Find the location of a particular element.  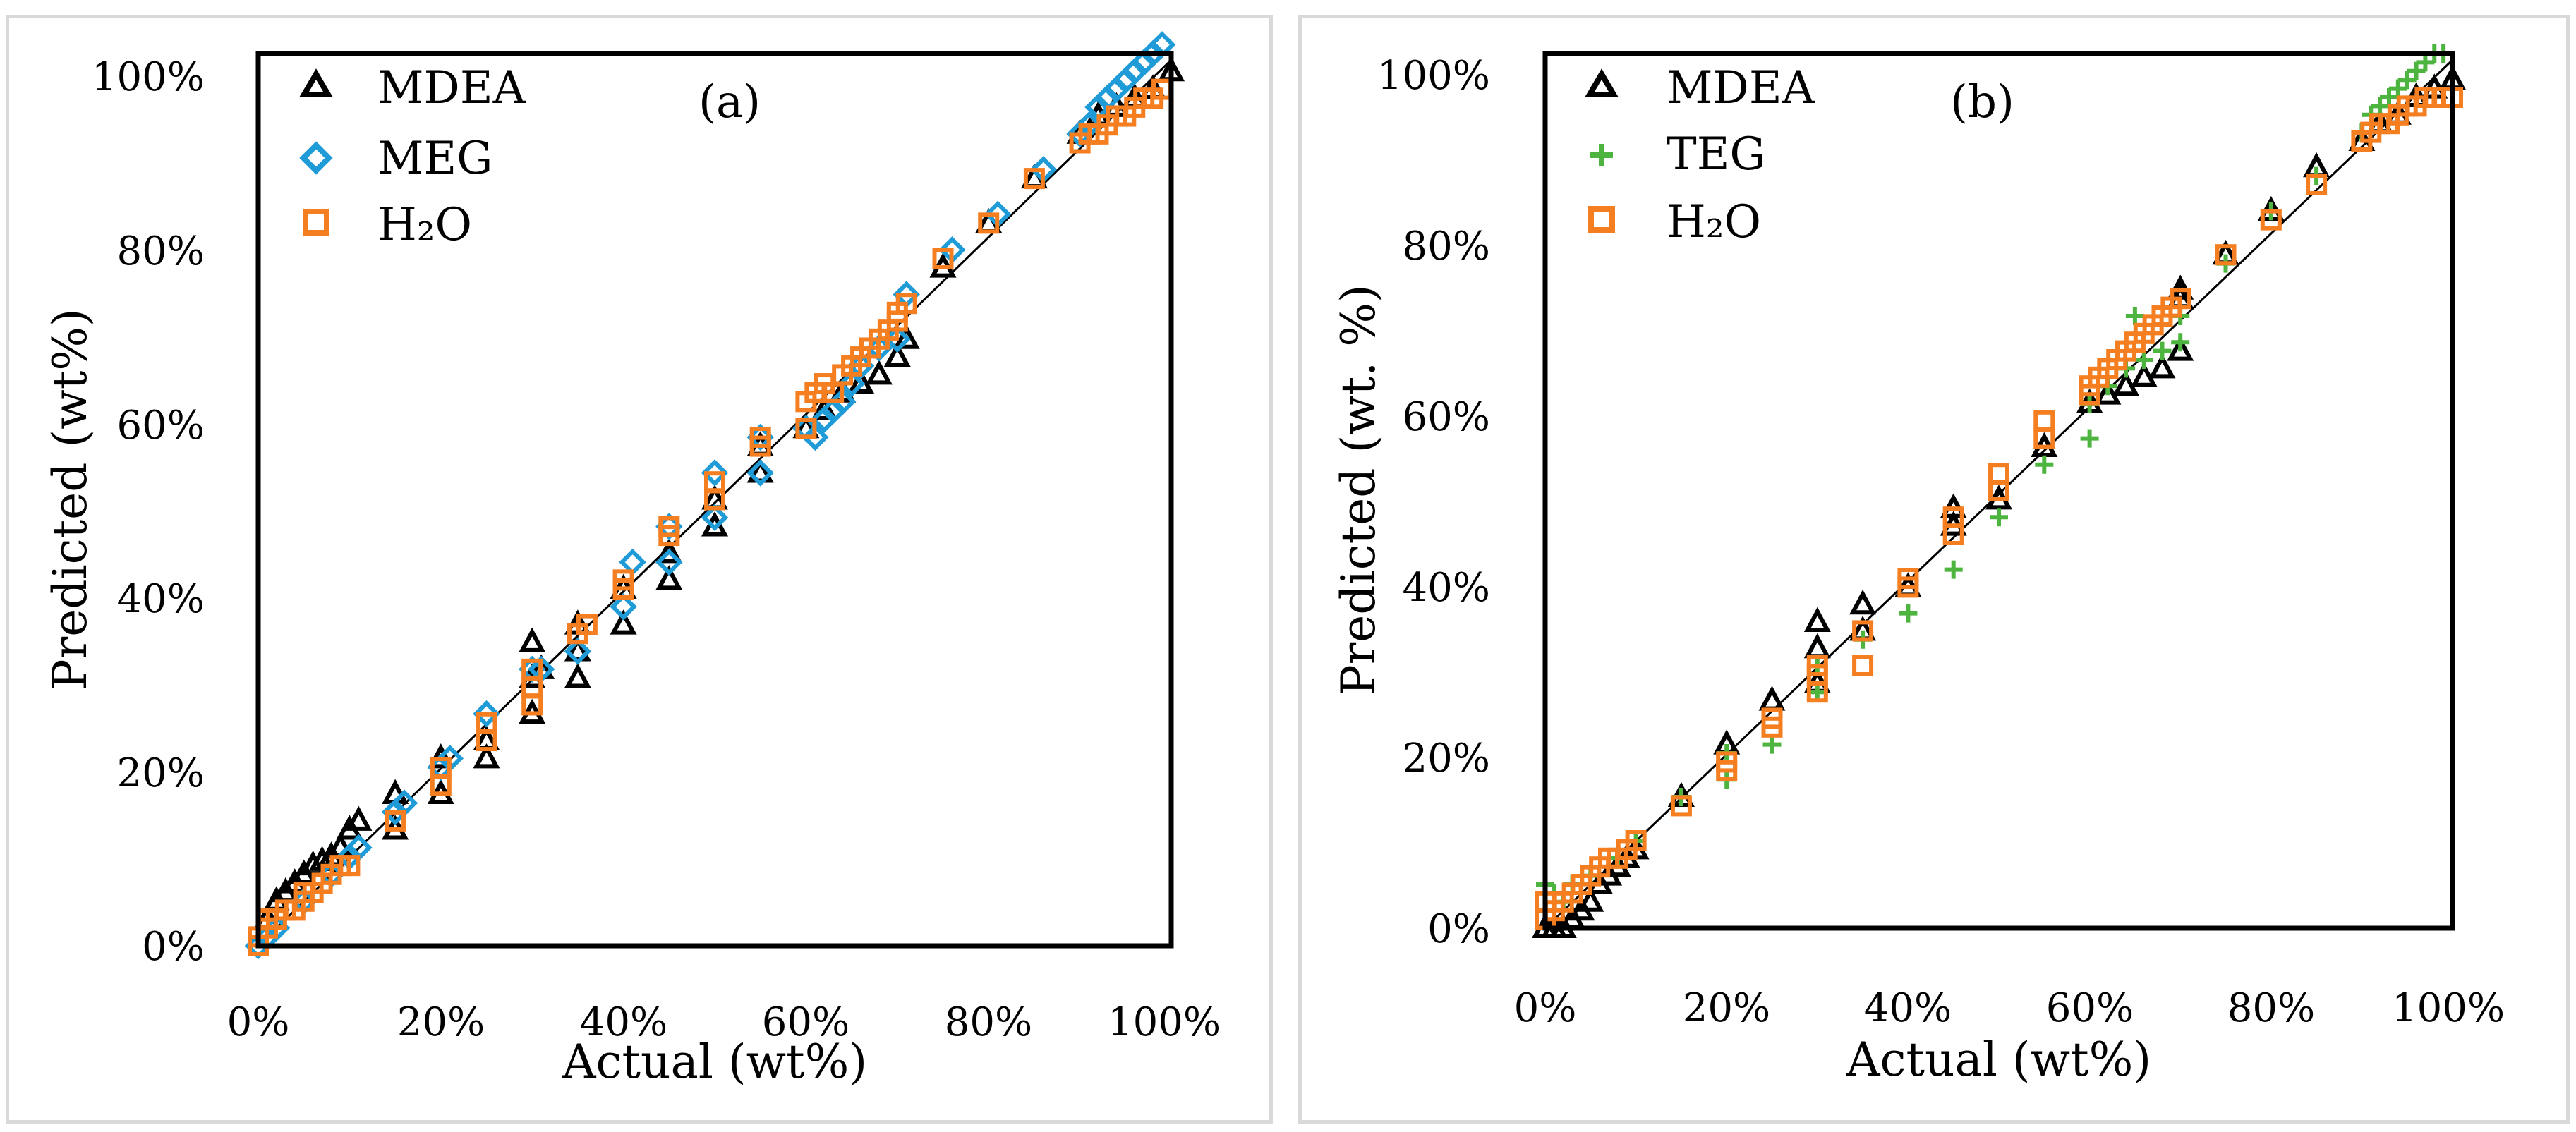

chart-b-y-ticks: 0% 20% 40% 60% 80% 100% is located at coordinates (1434, 502).